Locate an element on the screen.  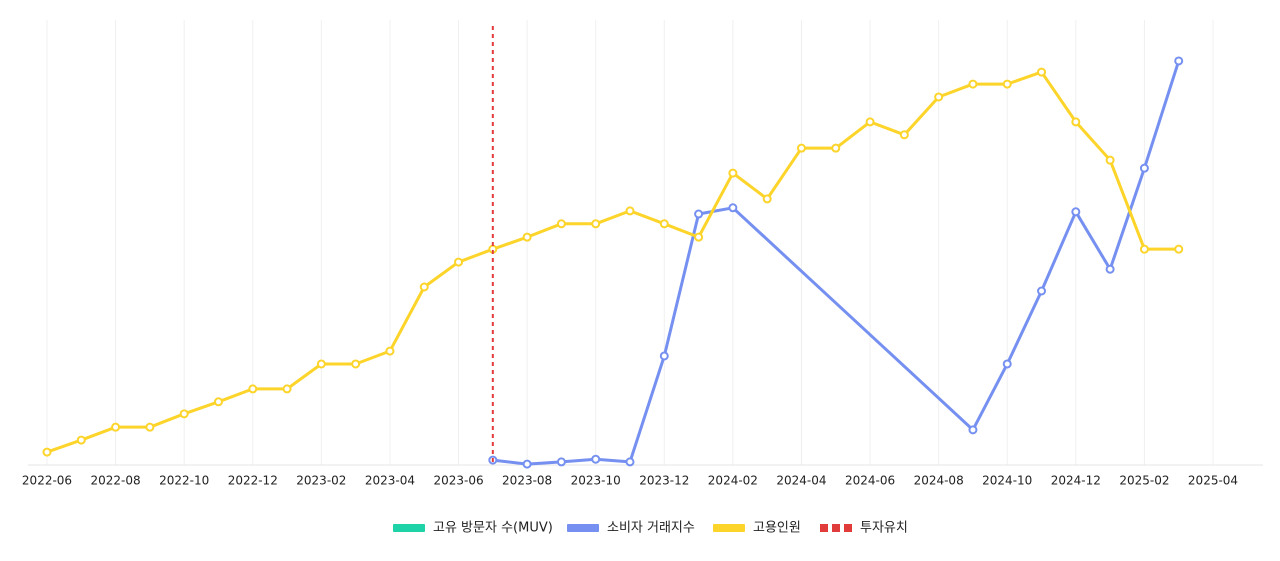
legend-label: 고용인원 is located at coordinates (777, 528).